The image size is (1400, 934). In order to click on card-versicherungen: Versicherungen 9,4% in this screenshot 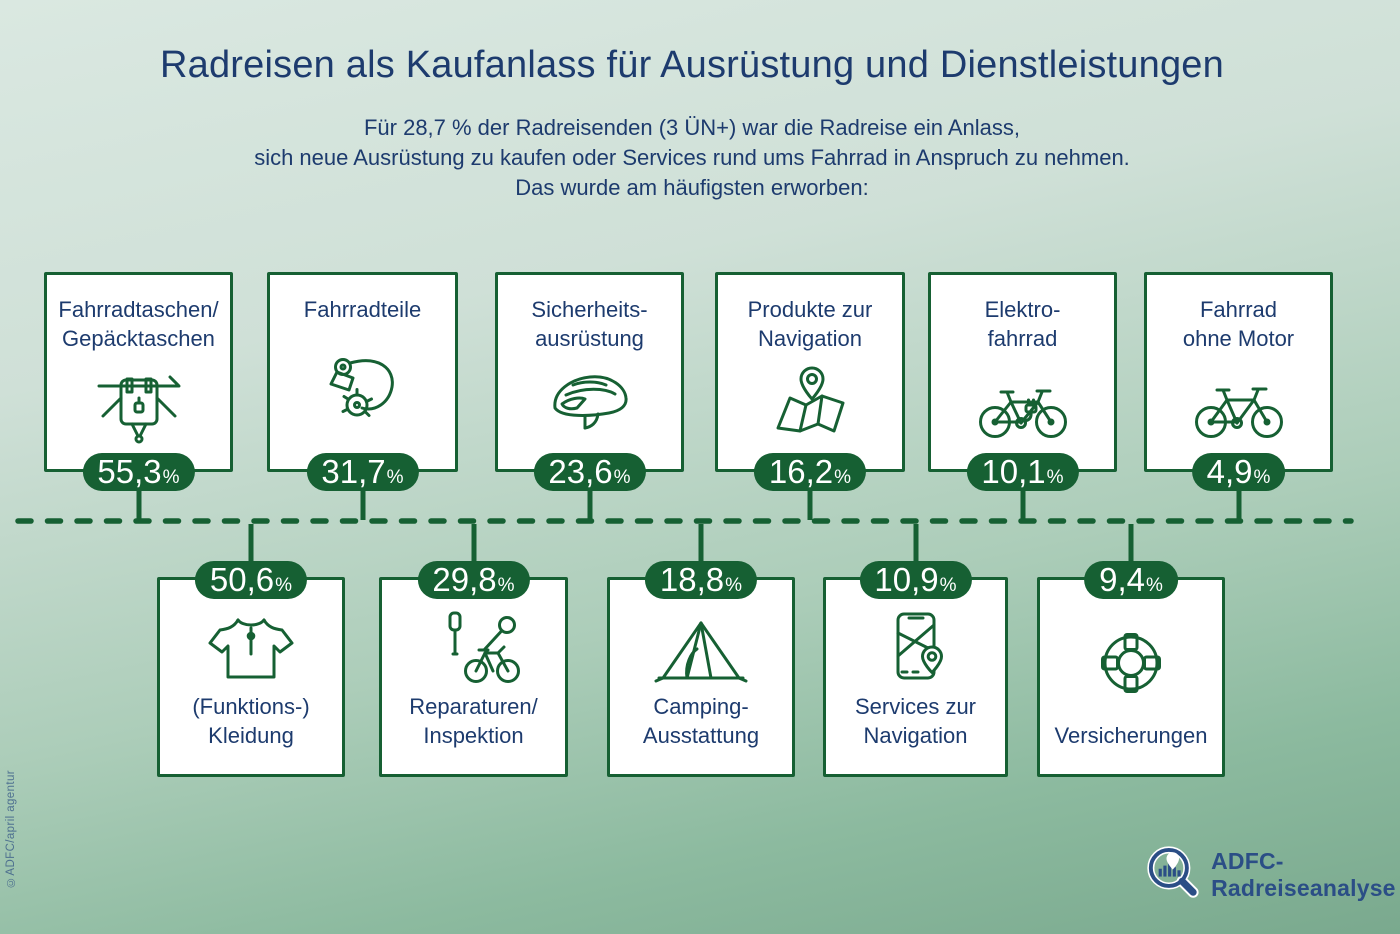, I will do `click(1131, 650)`.